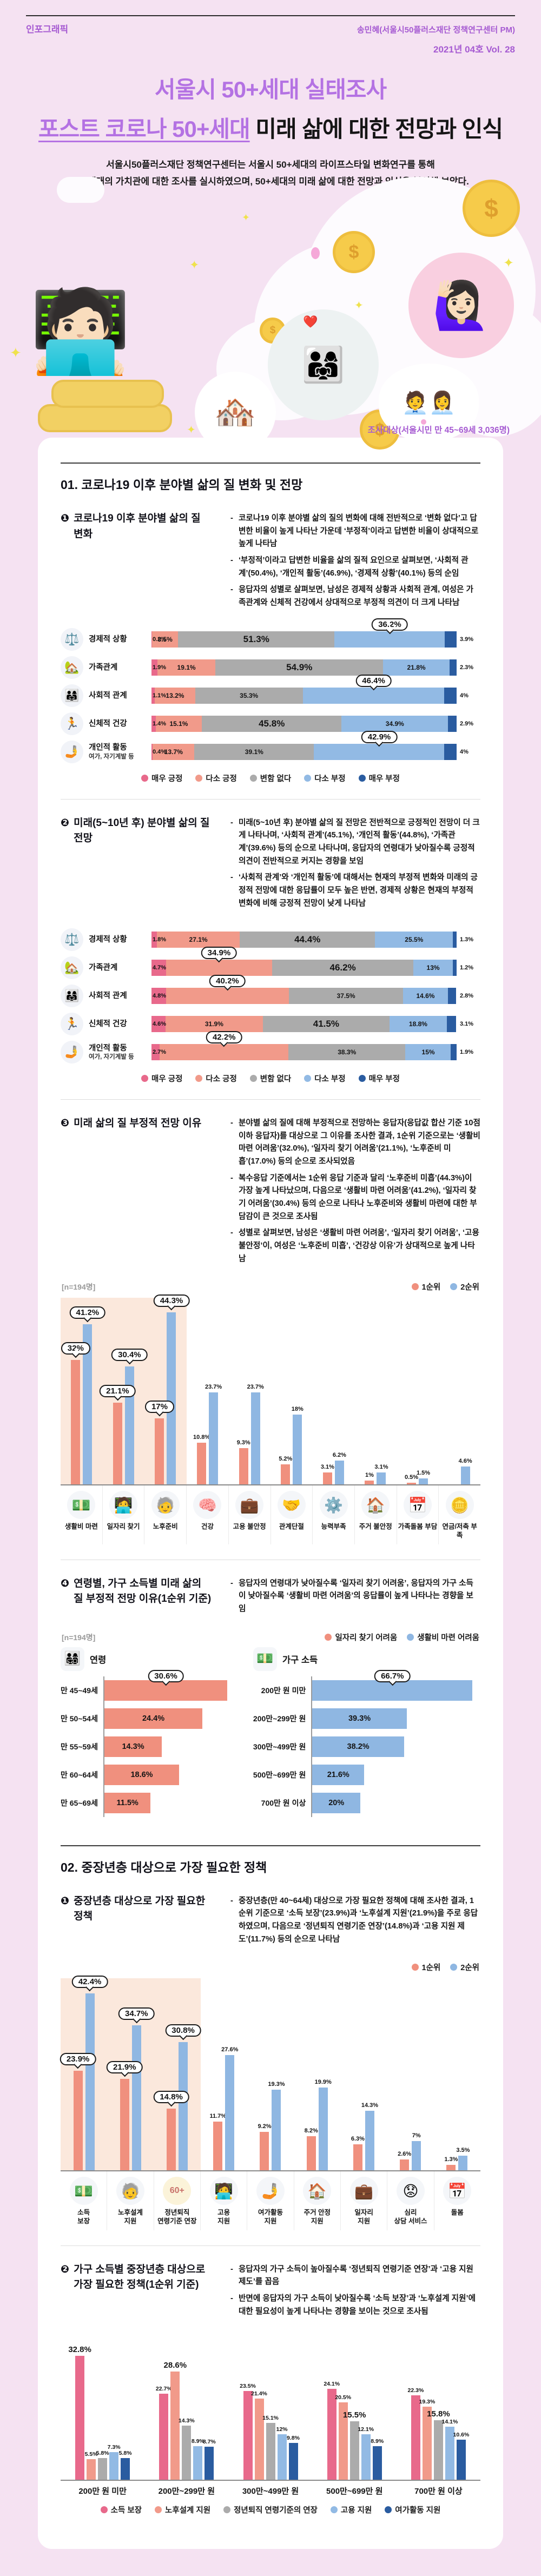  I want to click on category-label-text: 가족관계, so click(104, 968).